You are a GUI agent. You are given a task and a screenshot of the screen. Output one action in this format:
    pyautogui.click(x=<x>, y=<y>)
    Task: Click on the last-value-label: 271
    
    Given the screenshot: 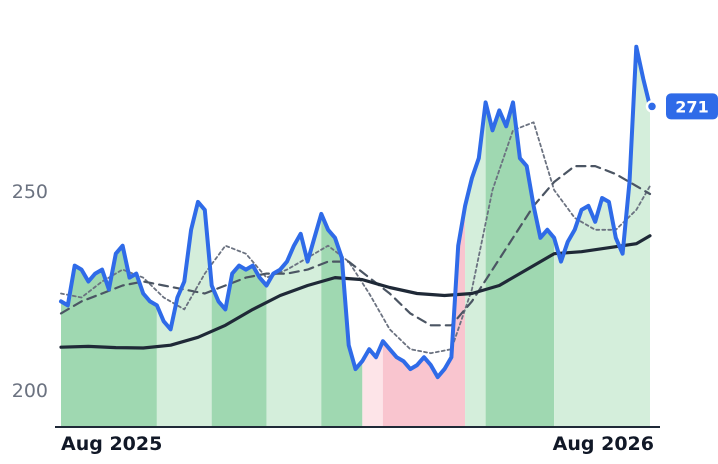 What is the action you would take?
    pyautogui.click(x=691, y=106)
    